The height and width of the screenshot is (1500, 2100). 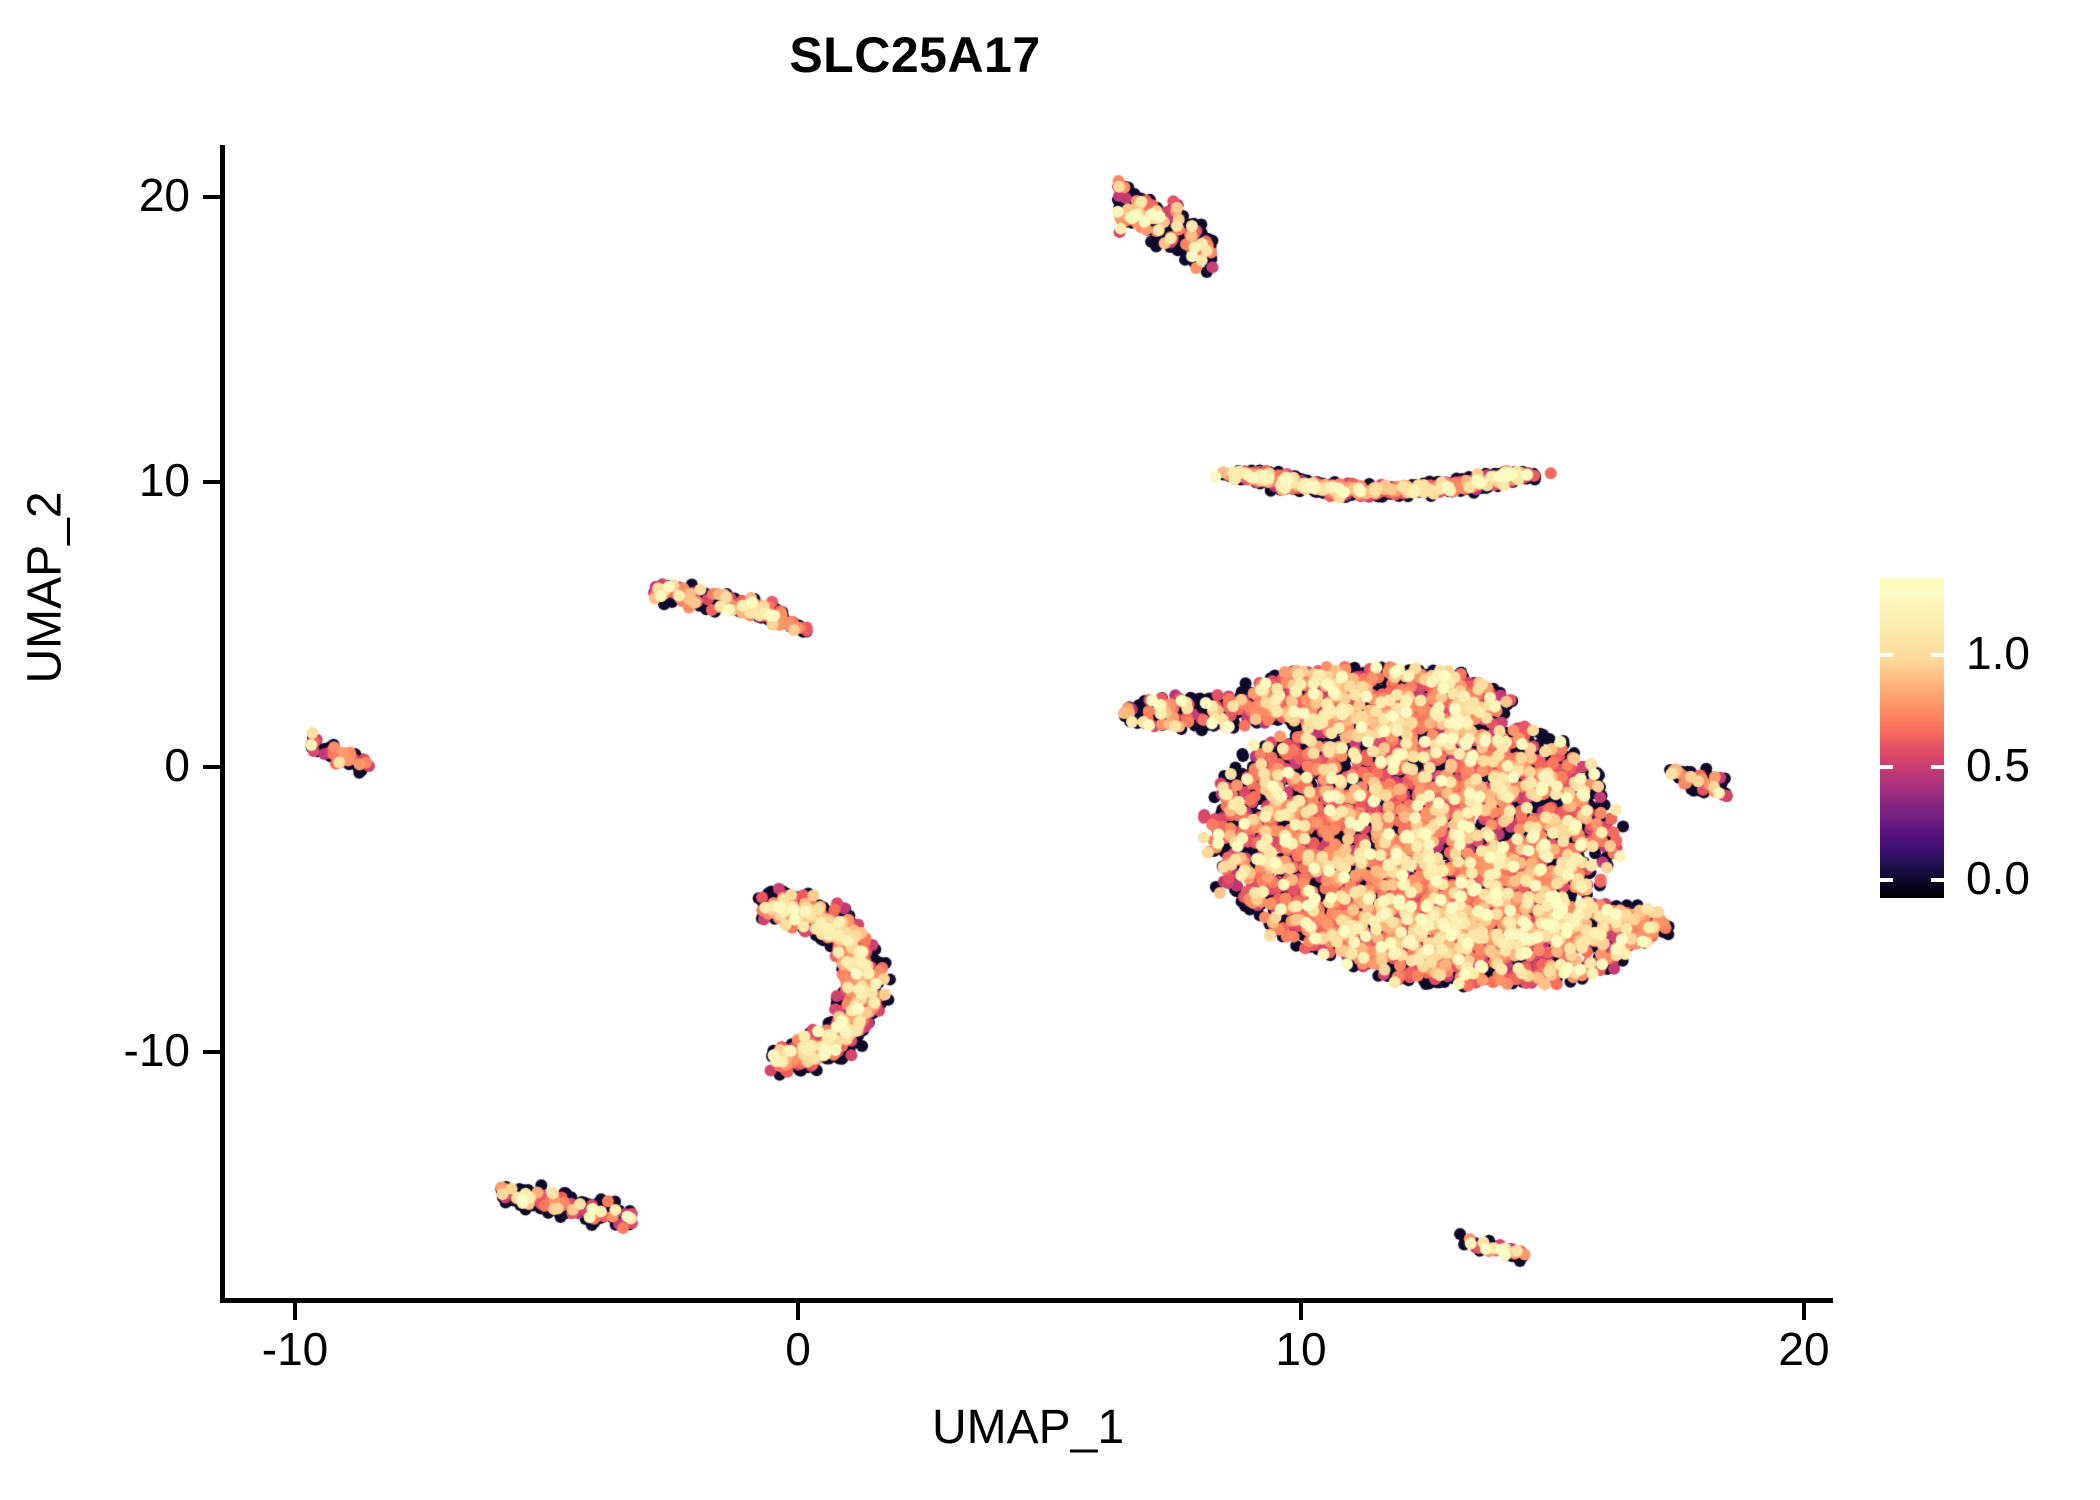 I want to click on x-axis-line, so click(x=1028, y=1300).